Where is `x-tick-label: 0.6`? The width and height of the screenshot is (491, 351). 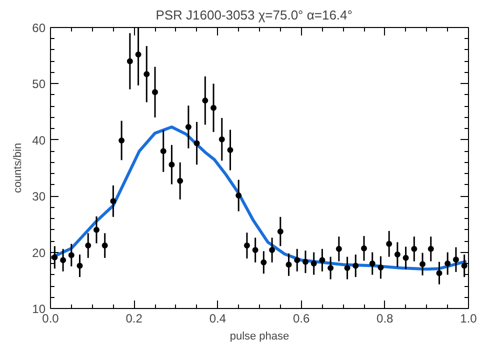
x-tick-label: 0.6 is located at coordinates (301, 319).